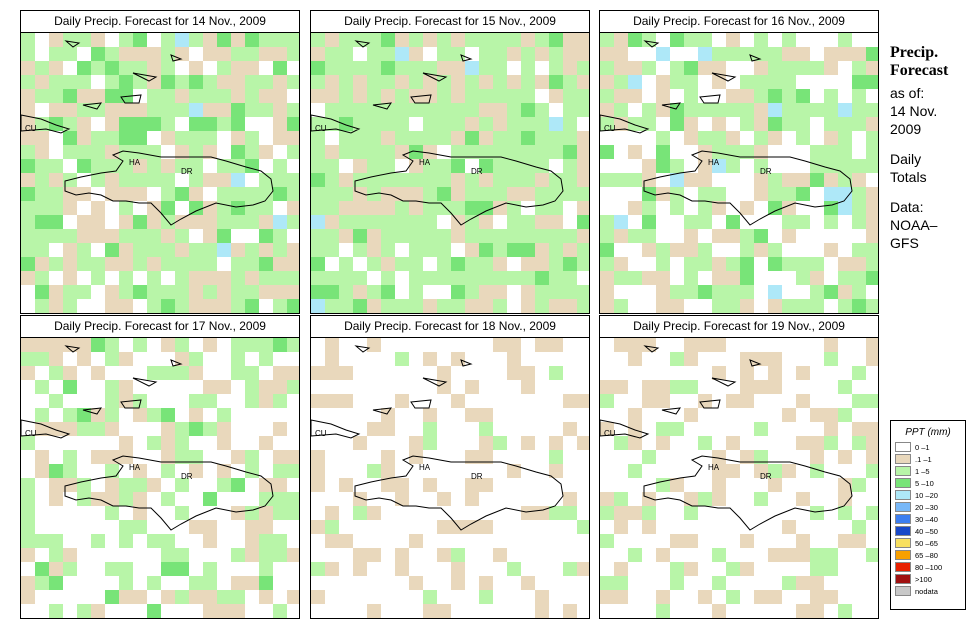  Describe the element at coordinates (739, 326) in the screenshot. I see `panel-title: Daily Precip. Forecast for 19 Nov., 2009` at that location.